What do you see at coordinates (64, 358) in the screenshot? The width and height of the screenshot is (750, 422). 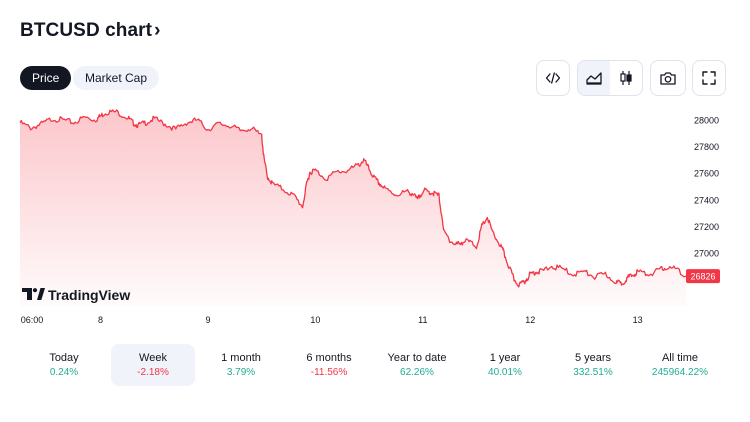 I see `period-label: Today` at bounding box center [64, 358].